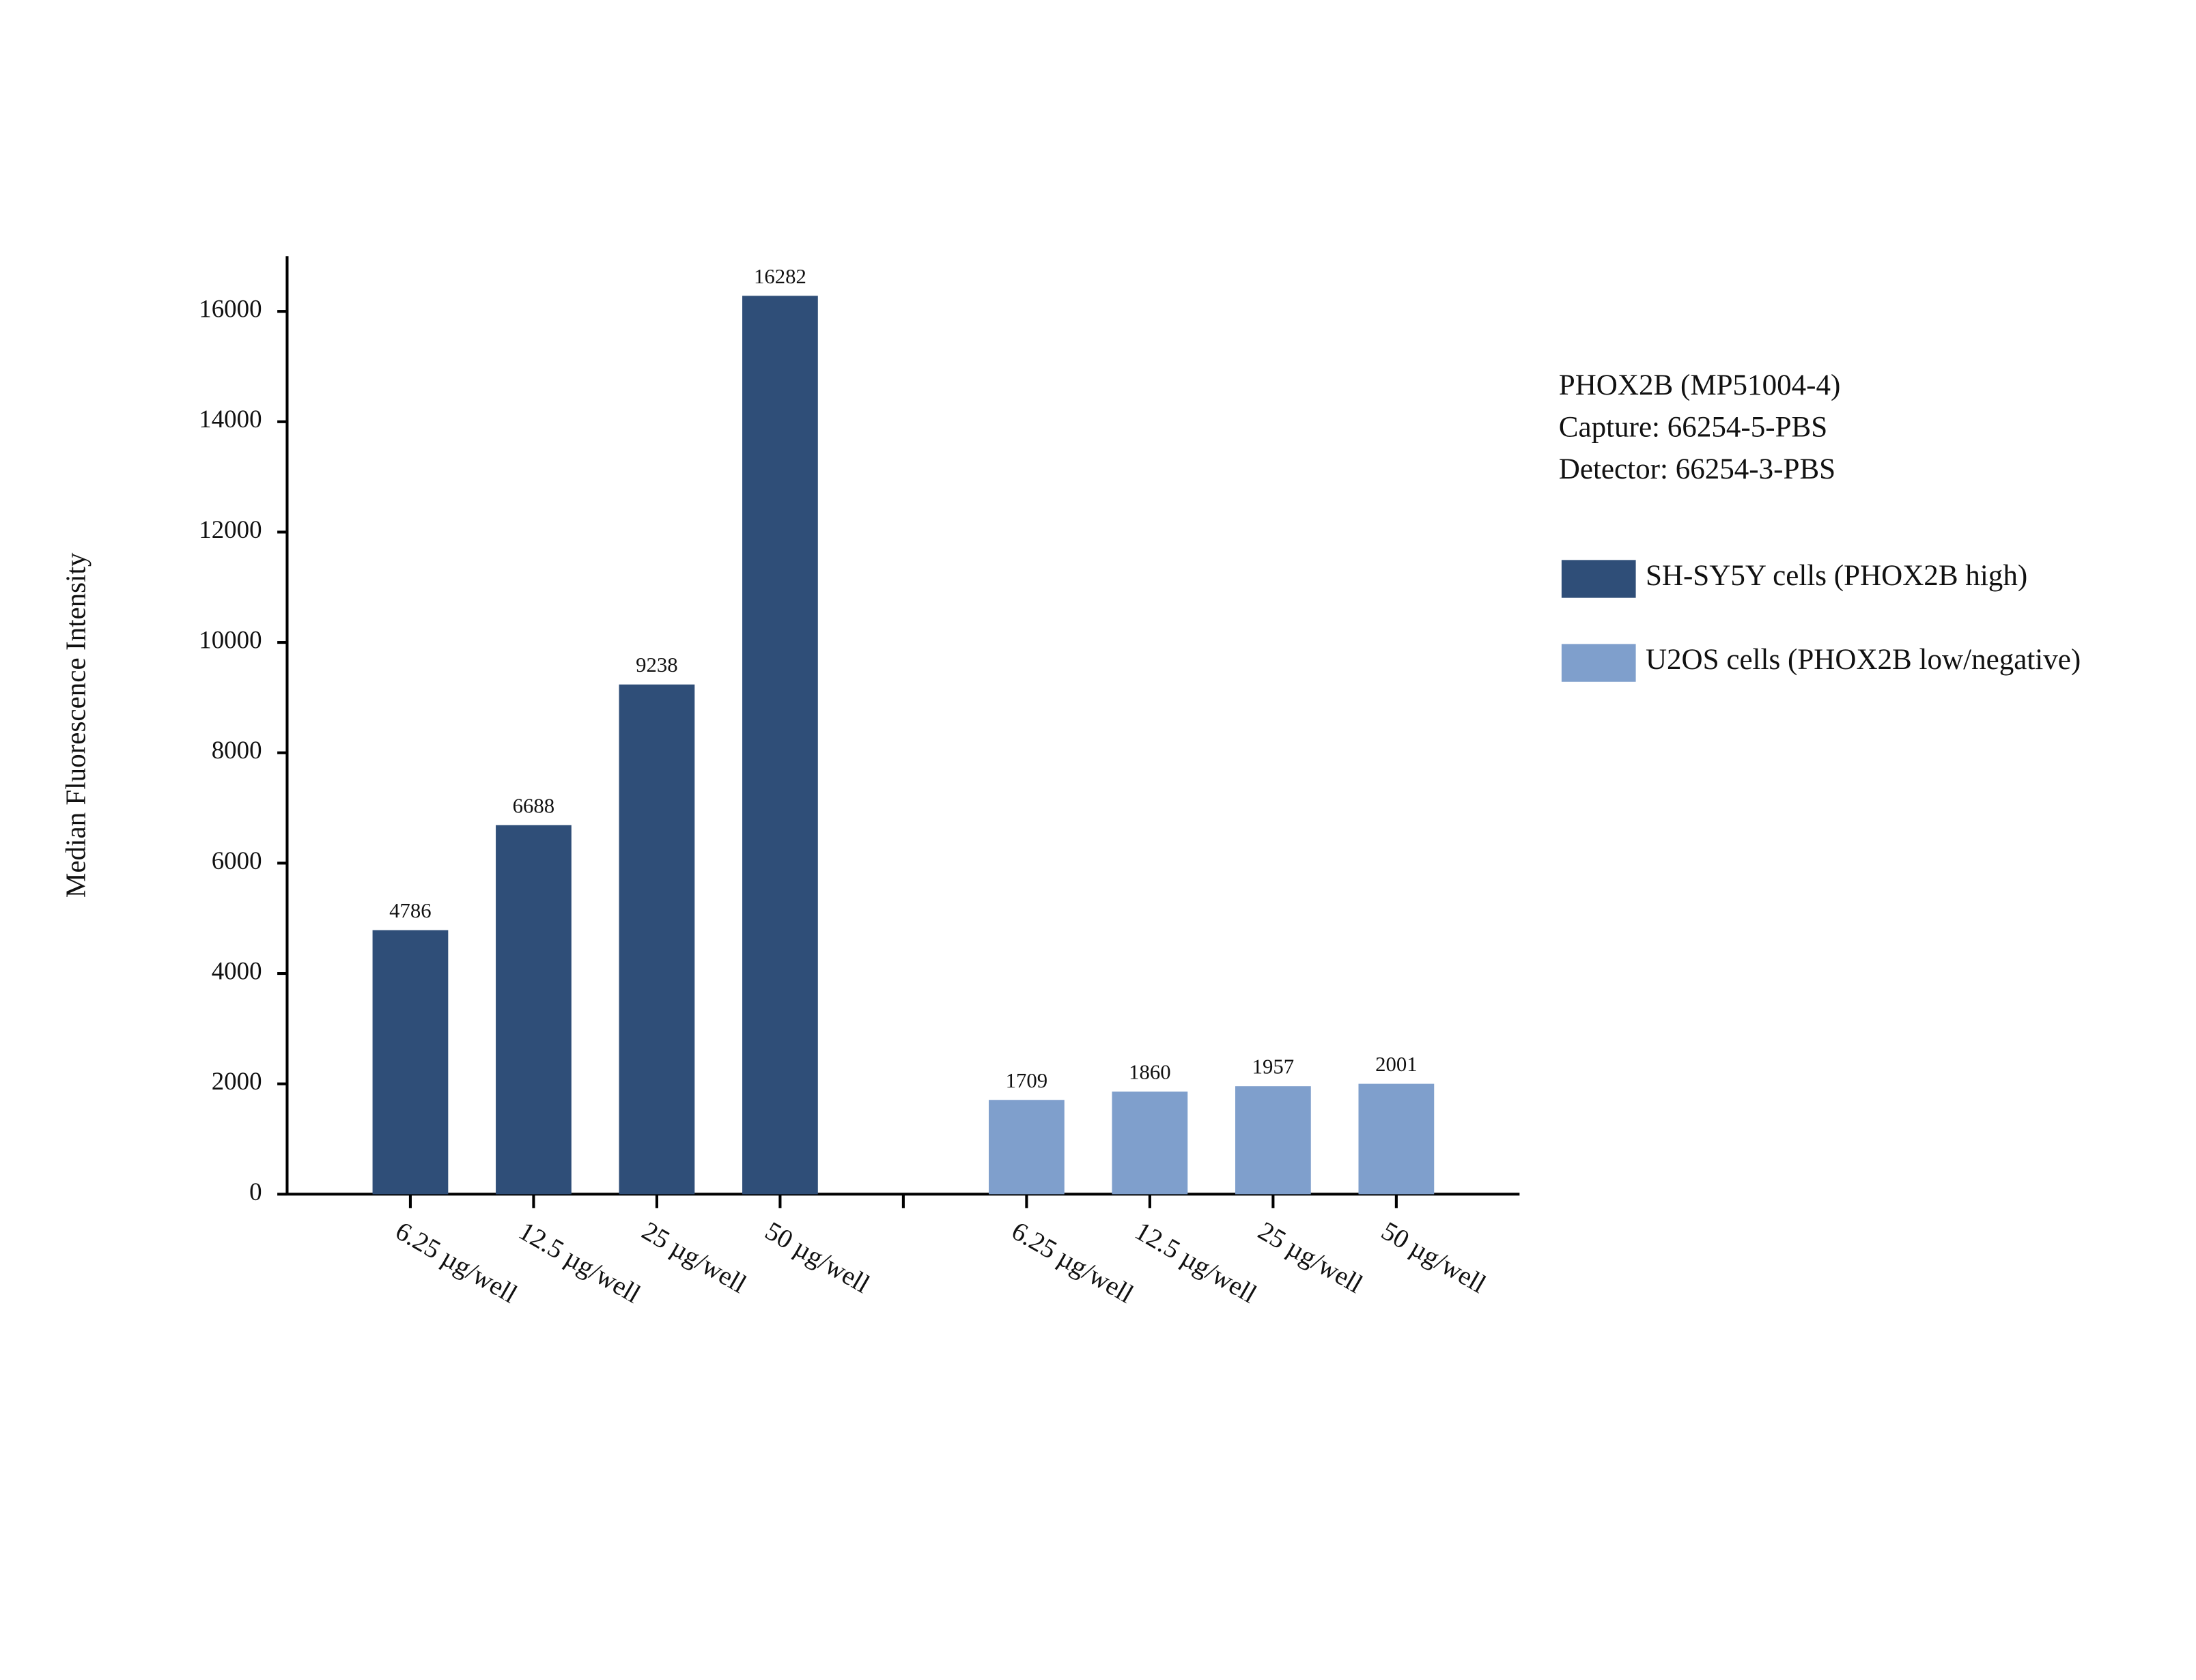 The image size is (2196, 1680). What do you see at coordinates (237, 750) in the screenshot?
I see `y-tick-label: 8000` at bounding box center [237, 750].